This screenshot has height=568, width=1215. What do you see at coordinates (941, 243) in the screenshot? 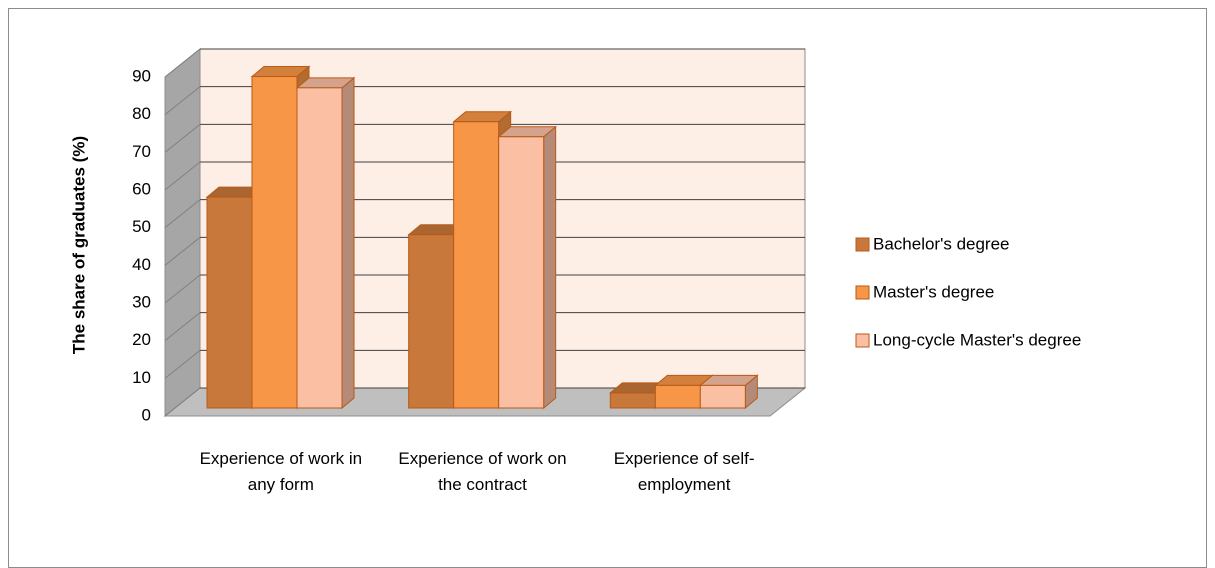
I see `legend-label: Bachelor's degree` at bounding box center [941, 243].